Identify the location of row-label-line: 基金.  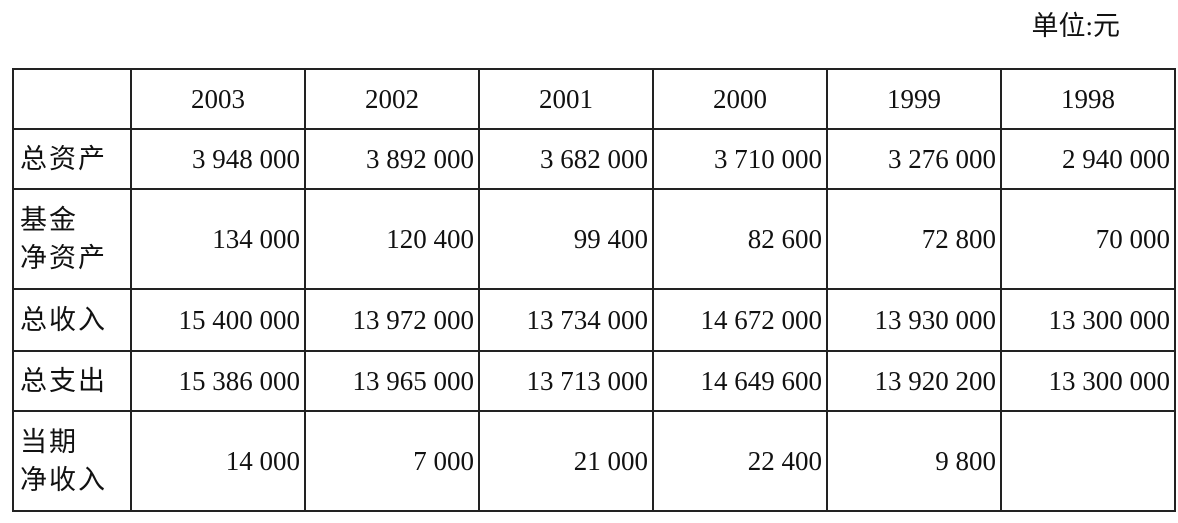
(49, 220).